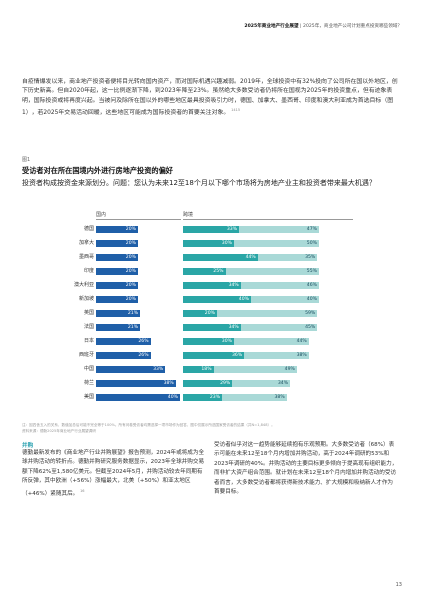 This screenshot has width=424, height=600. I want to click on chart-row: 西班牙 26% 36% 38%, so click(212, 355).